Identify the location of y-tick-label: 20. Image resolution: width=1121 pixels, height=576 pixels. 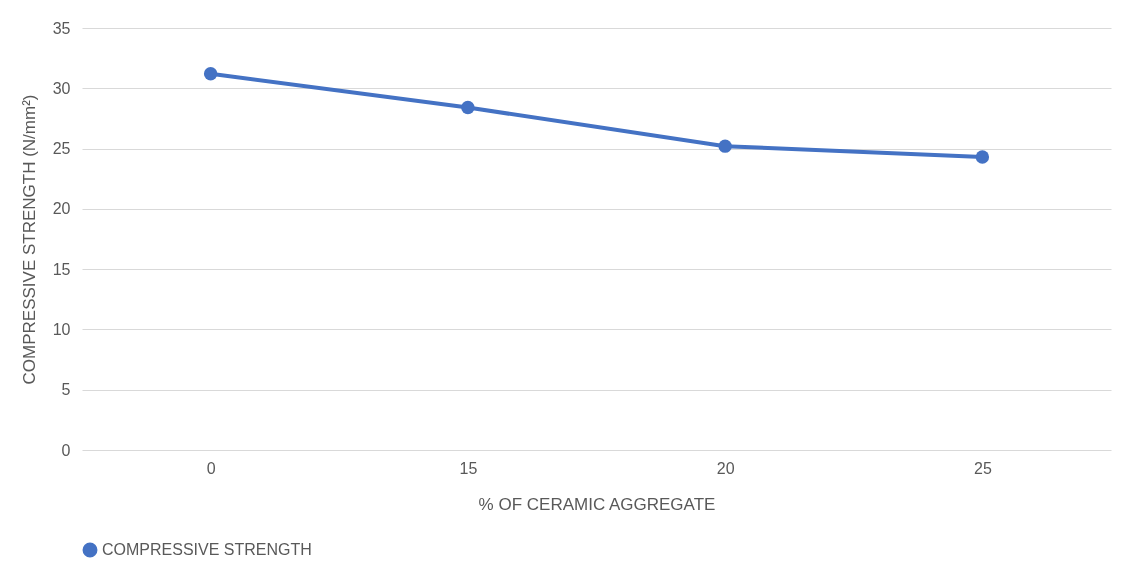
(61, 209).